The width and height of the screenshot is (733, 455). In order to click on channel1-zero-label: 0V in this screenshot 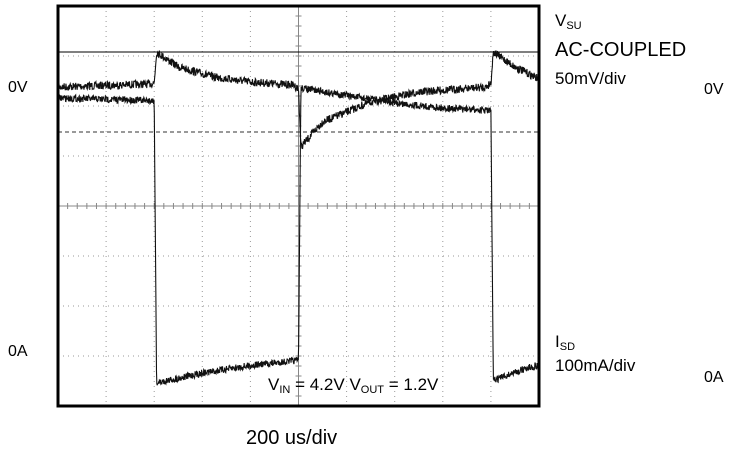, I will do `click(714, 89)`.